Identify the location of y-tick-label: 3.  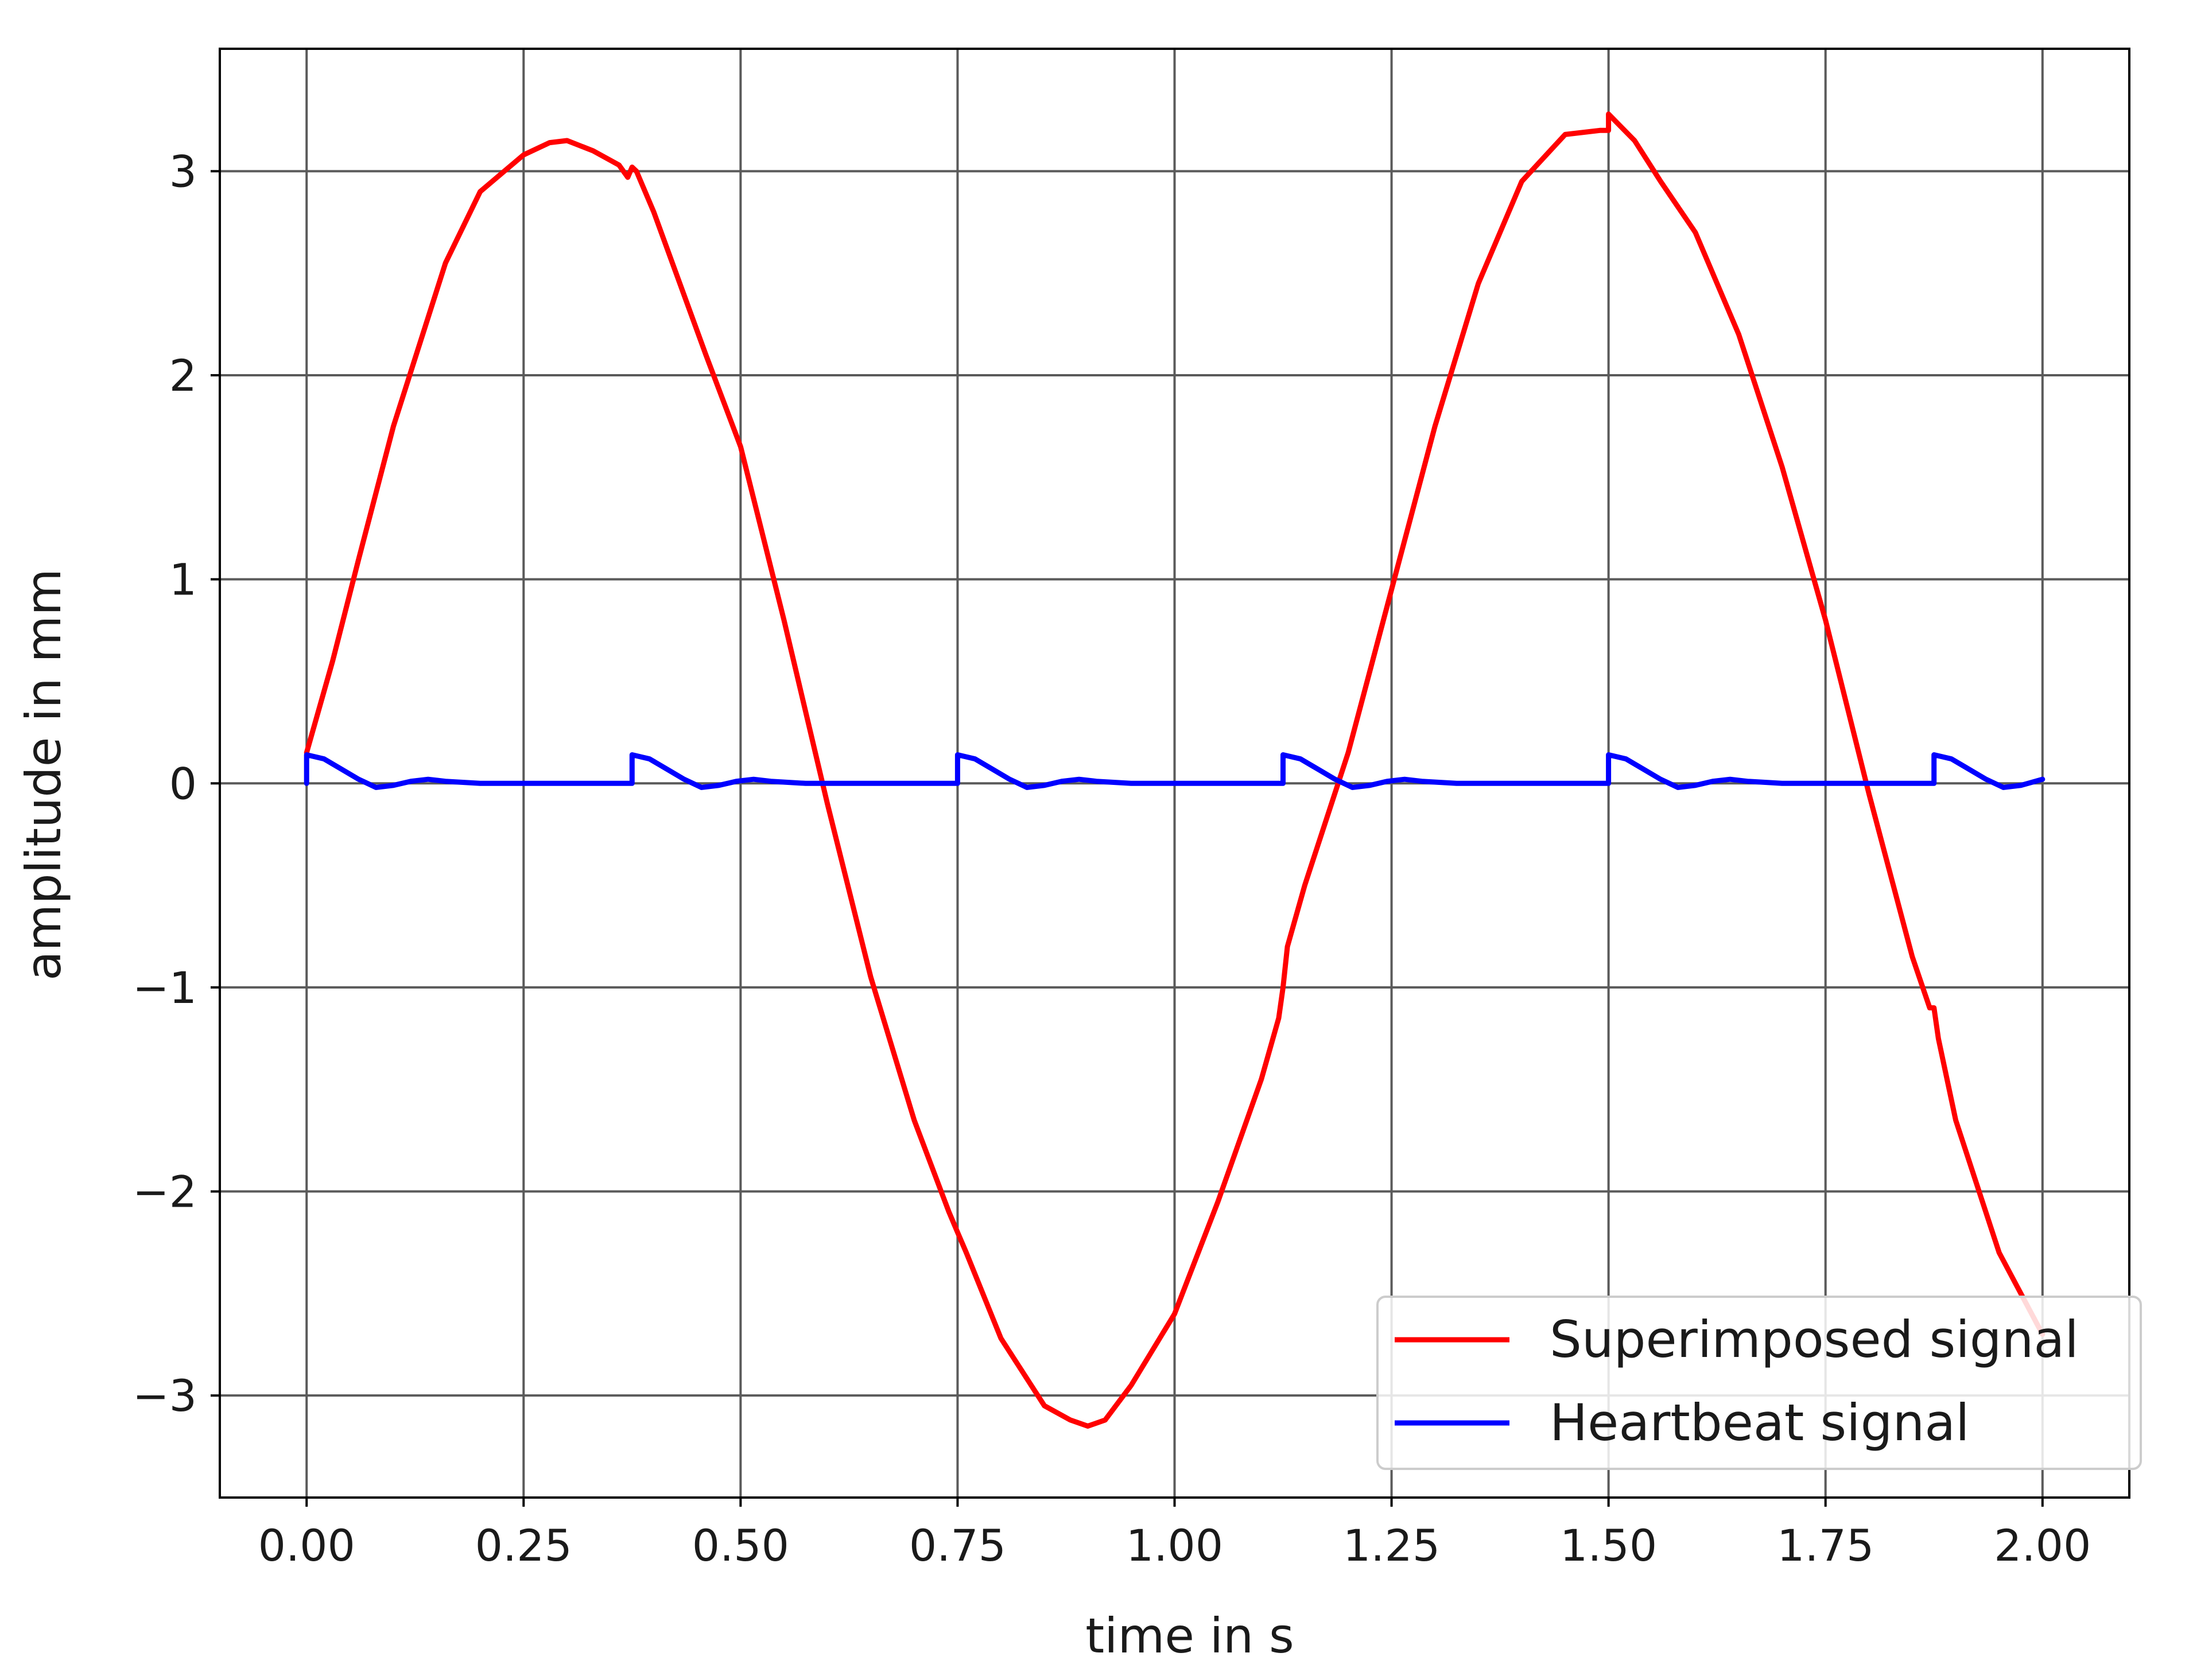
(183, 171).